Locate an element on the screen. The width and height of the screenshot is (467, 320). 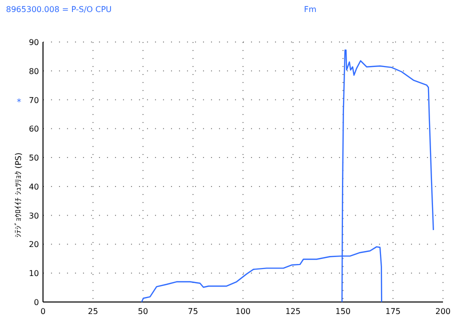
chart-title: 8965300.008 = P-S/O CPU is located at coordinates (59, 9).